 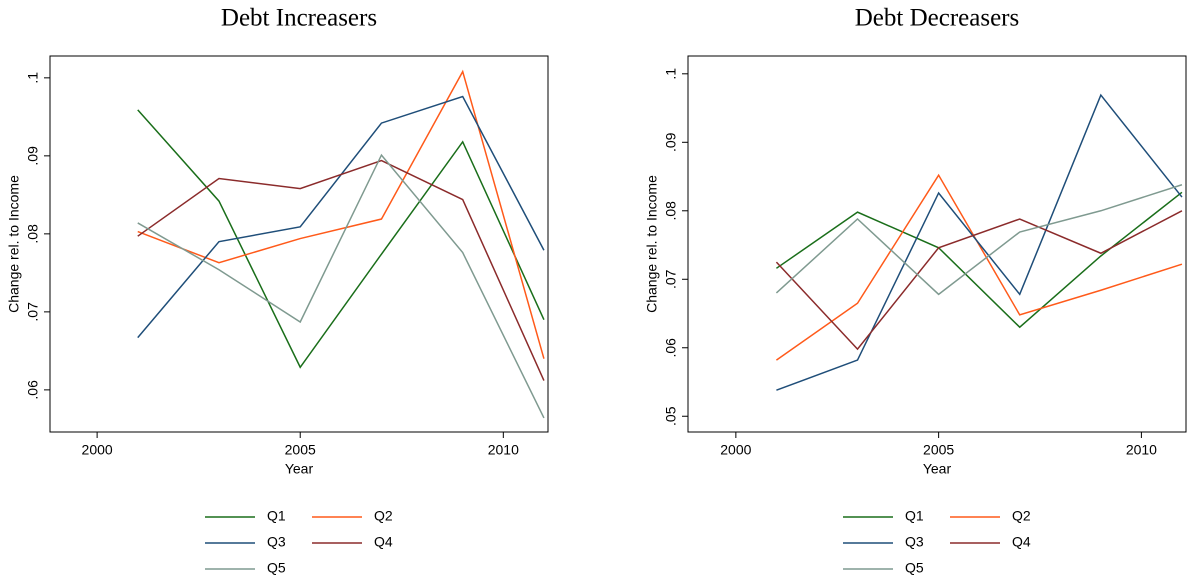 What do you see at coordinates (671, 416) in the screenshot?
I see `y-tick-label: .05` at bounding box center [671, 416].